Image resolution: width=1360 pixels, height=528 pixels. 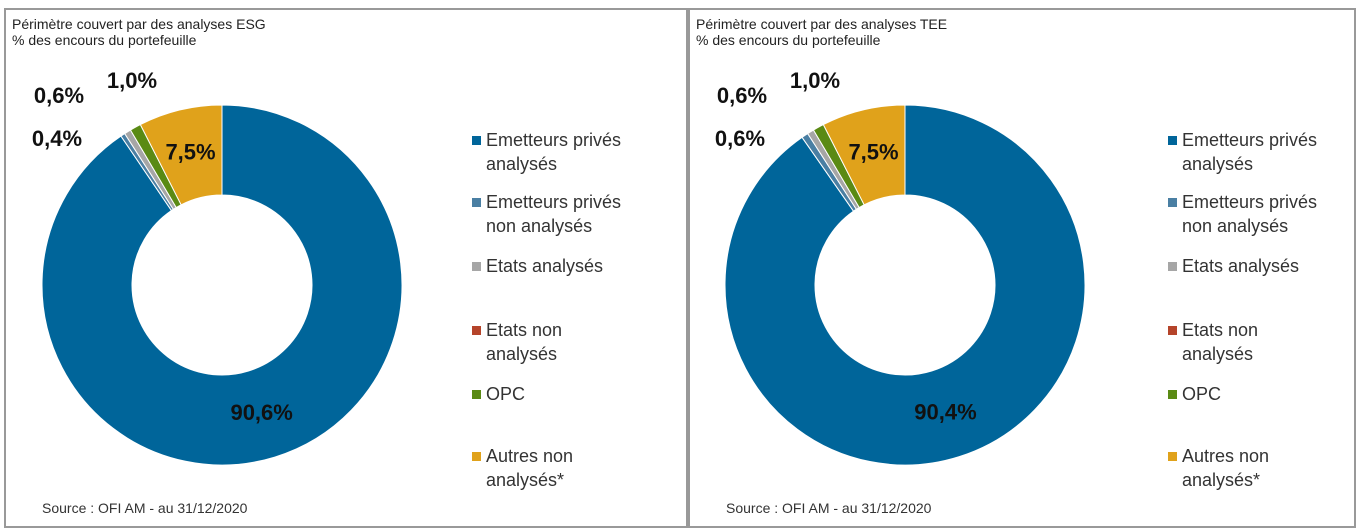 What do you see at coordinates (261, 412) in the screenshot?
I see `data-label: 90,6%` at bounding box center [261, 412].